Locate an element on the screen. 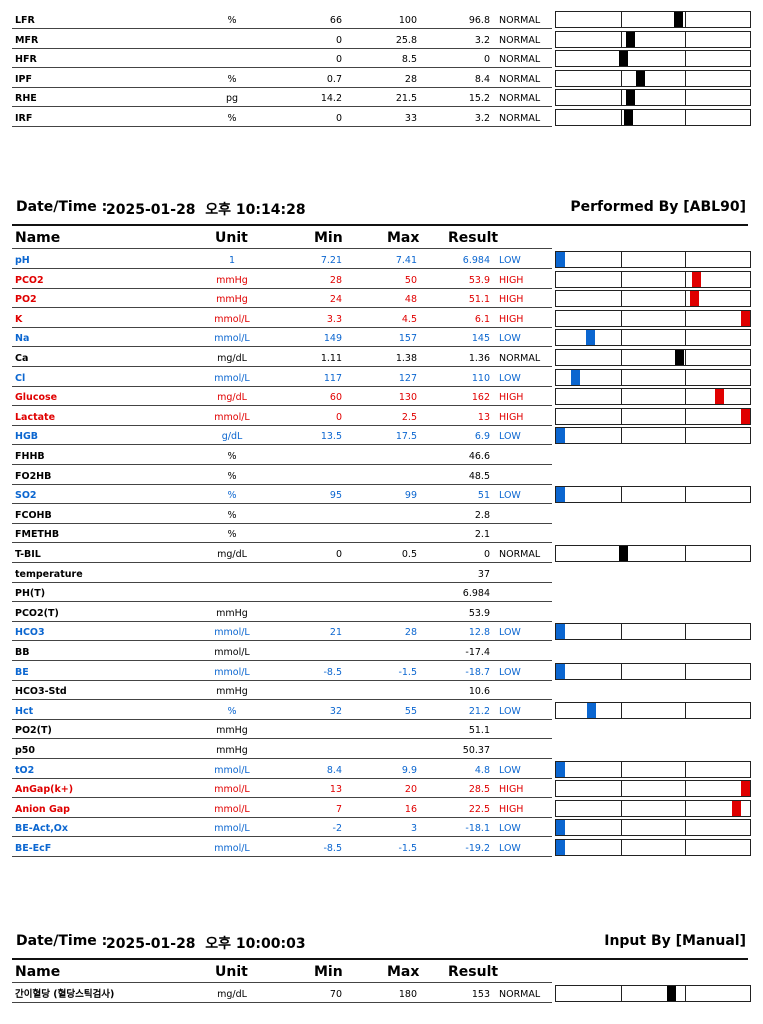  table-row: HFR 0 8.5 0 NORMAL is located at coordinates (282, 59).